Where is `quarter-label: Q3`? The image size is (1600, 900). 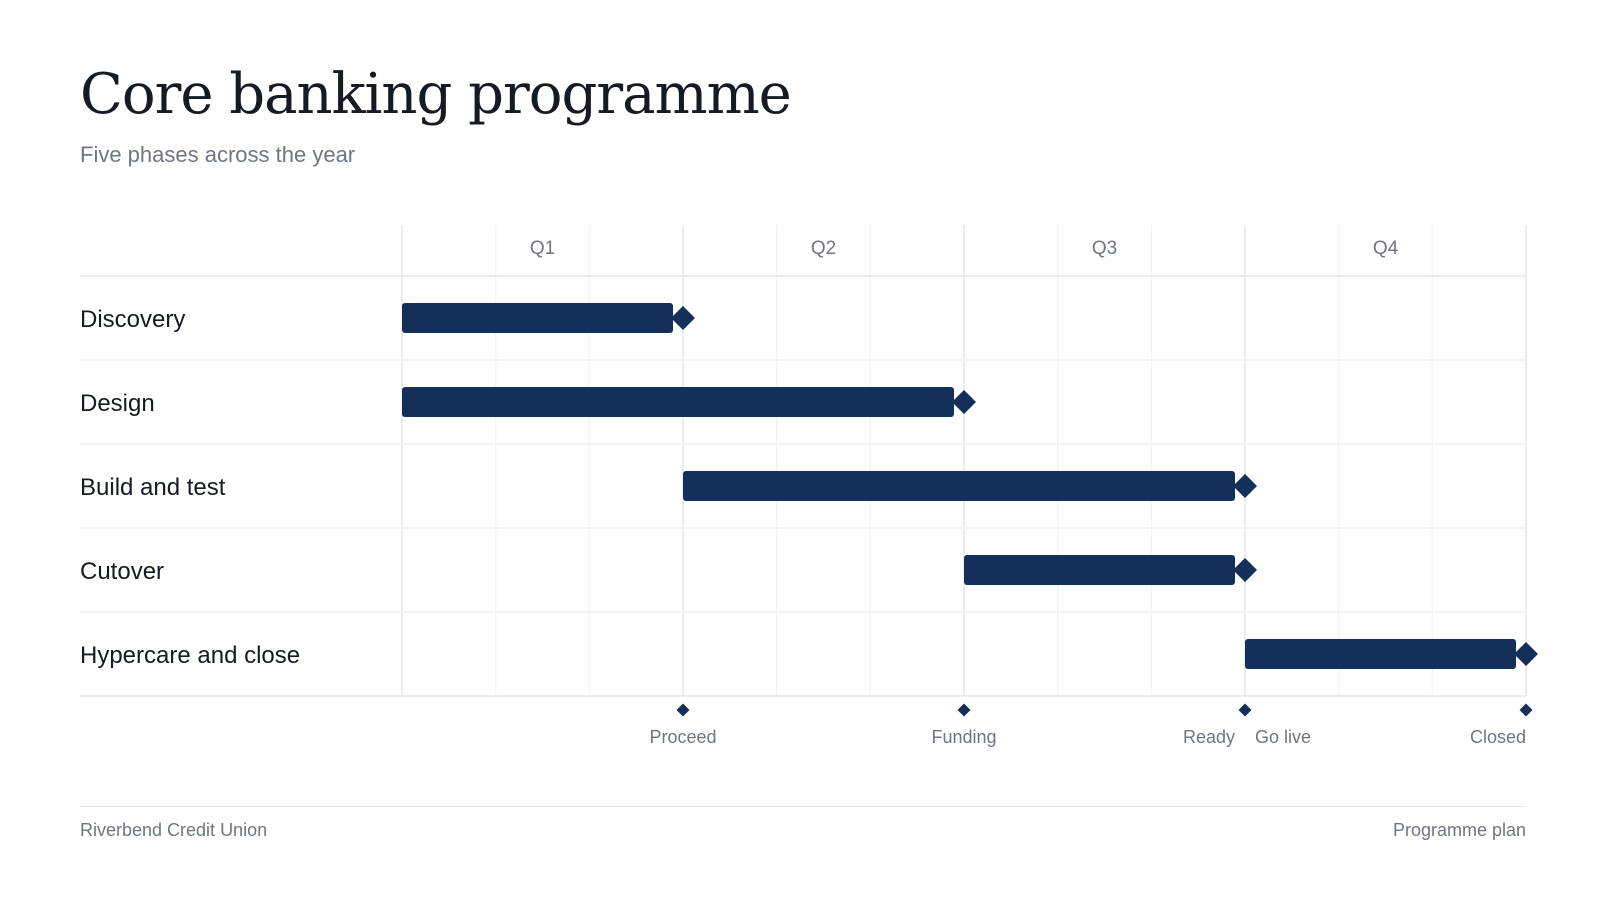 quarter-label: Q3 is located at coordinates (1104, 248).